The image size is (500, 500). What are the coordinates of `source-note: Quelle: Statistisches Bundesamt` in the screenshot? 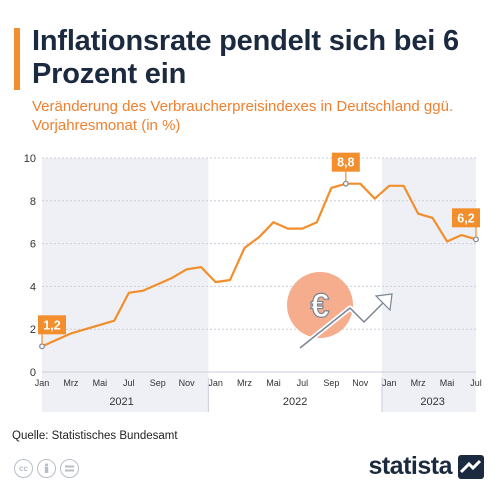 It's located at (95, 436).